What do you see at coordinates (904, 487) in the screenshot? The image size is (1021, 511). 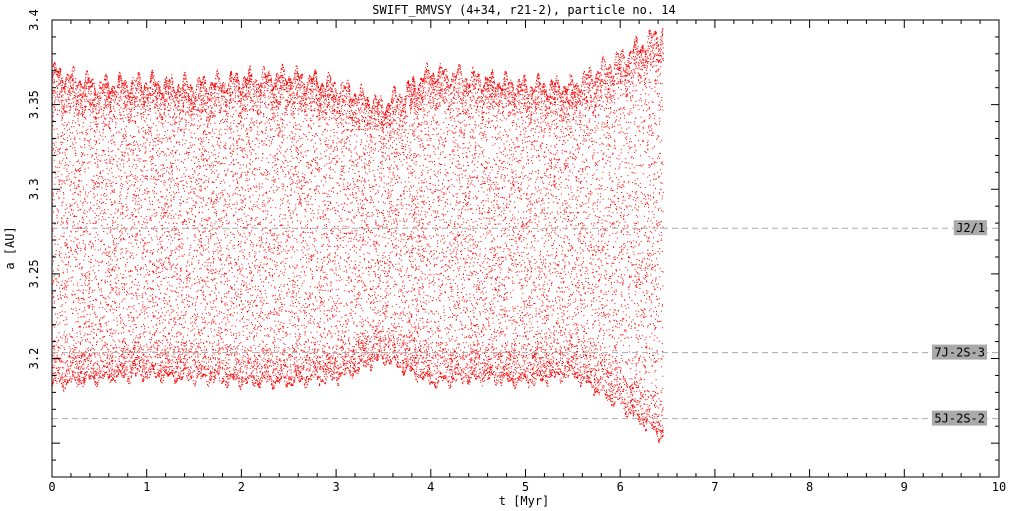 I see `x-tick-label: 9` at bounding box center [904, 487].